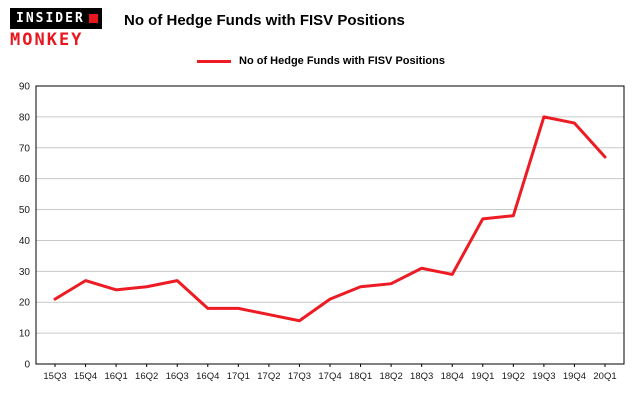  What do you see at coordinates (421, 376) in the screenshot?
I see `x-tick-label: 18Q3` at bounding box center [421, 376].